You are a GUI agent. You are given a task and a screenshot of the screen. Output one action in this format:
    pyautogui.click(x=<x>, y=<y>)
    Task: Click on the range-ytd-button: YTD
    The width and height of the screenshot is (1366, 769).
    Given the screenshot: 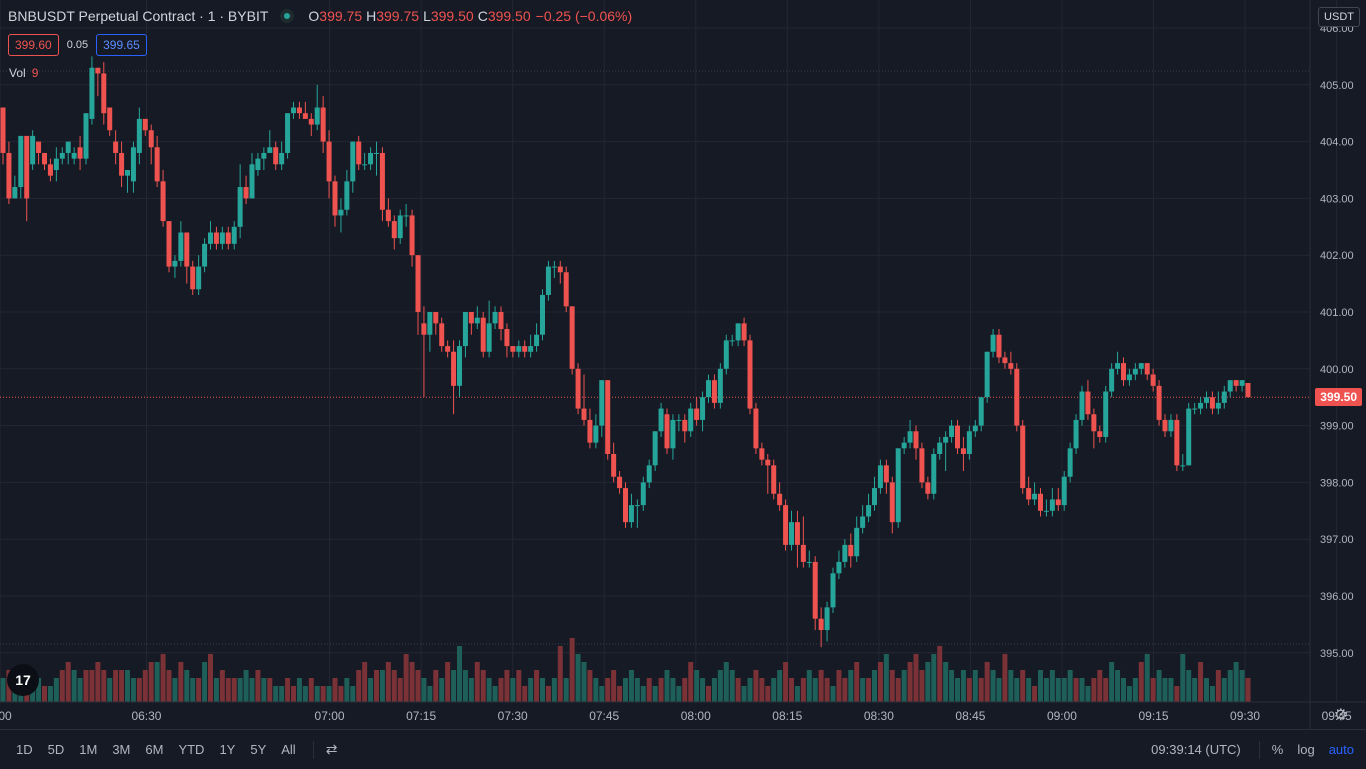 What is the action you would take?
    pyautogui.click(x=191, y=749)
    